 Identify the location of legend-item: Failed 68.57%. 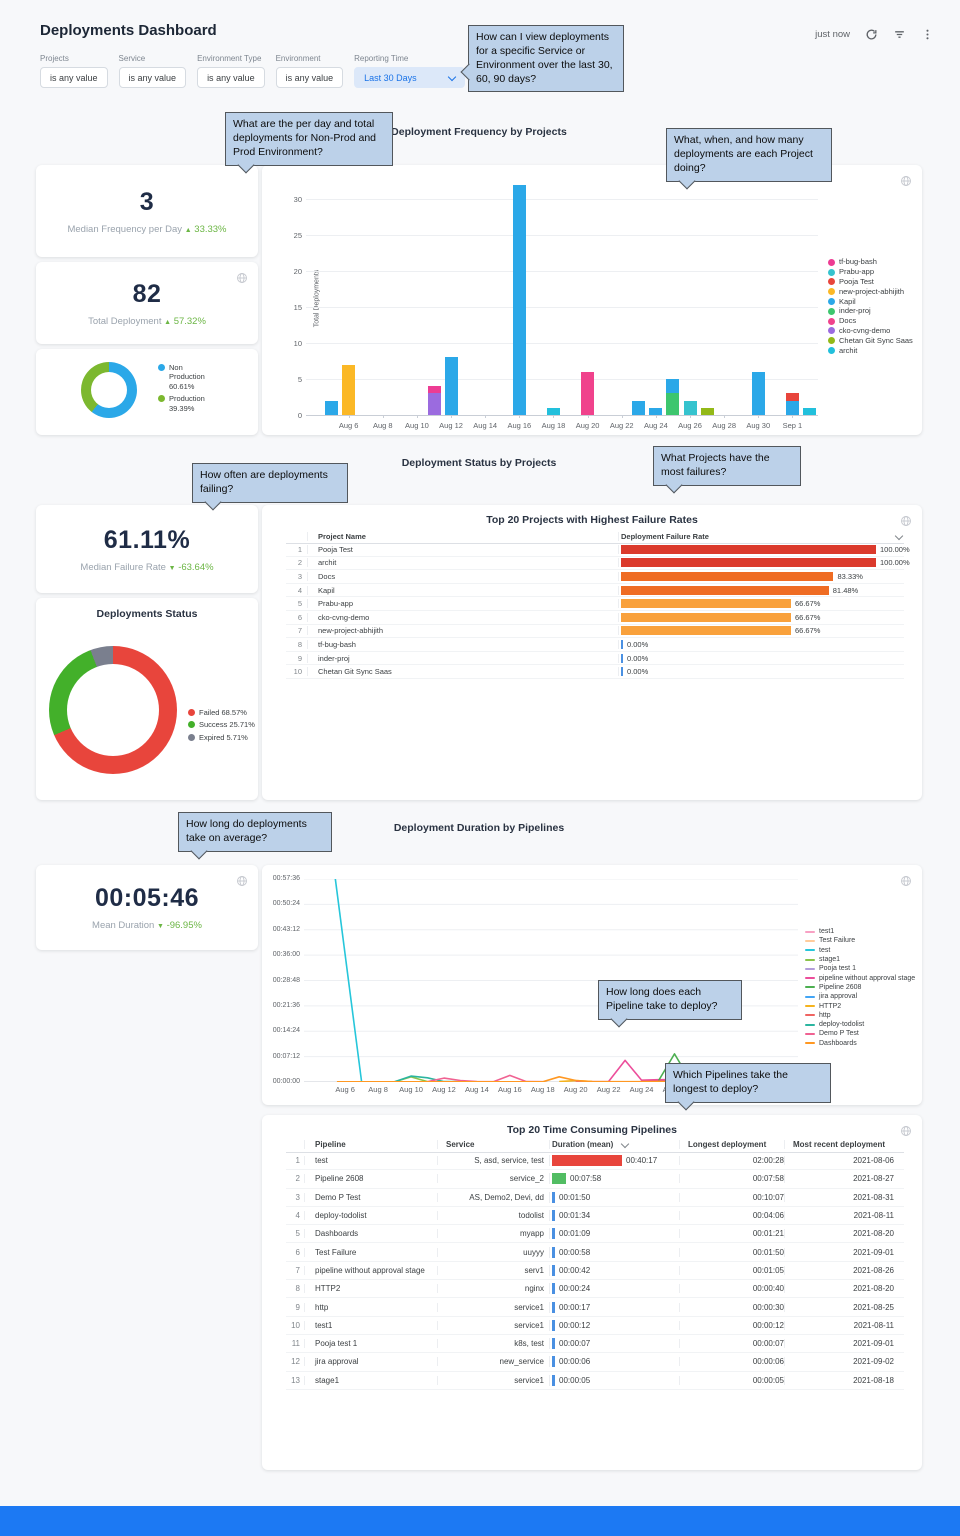
(221, 712).